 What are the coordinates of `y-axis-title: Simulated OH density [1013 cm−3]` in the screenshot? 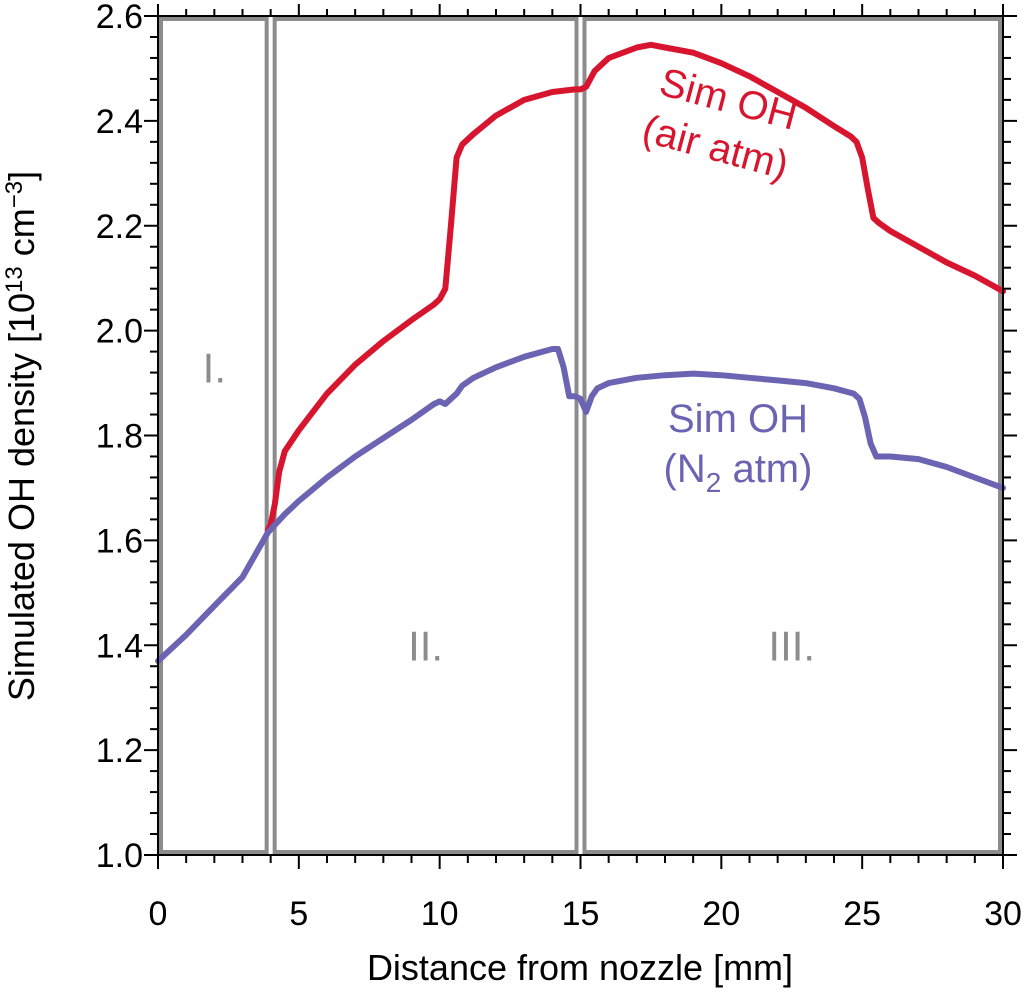 It's located at (21, 436).